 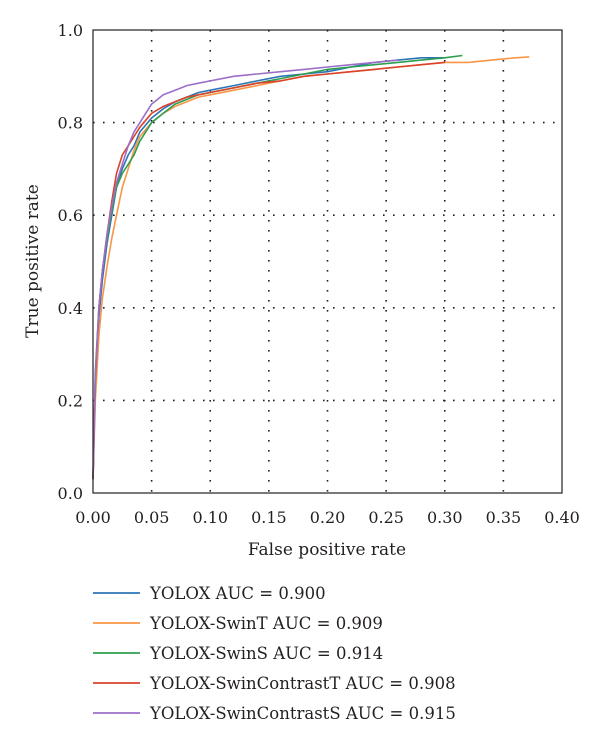 What do you see at coordinates (266, 623) in the screenshot?
I see `legend-label: YOLOX-SwinT AUC = 0.909` at bounding box center [266, 623].